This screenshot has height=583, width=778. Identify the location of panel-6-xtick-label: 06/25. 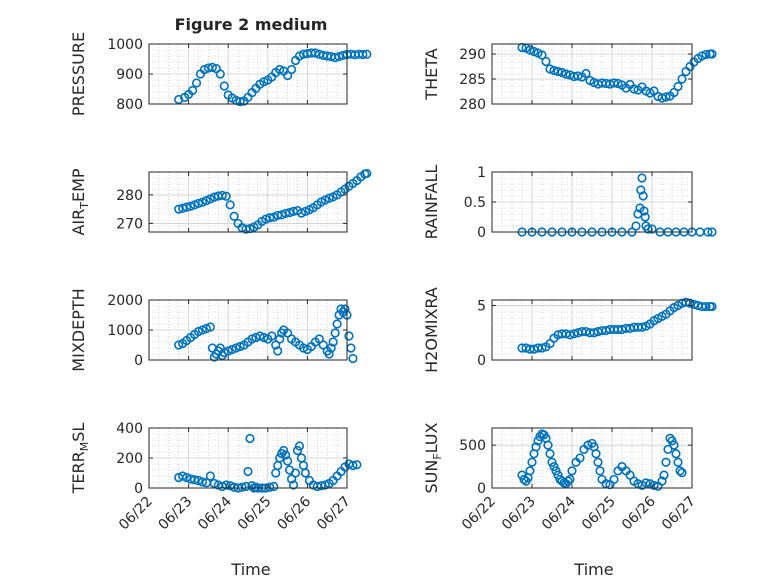
(255, 514).